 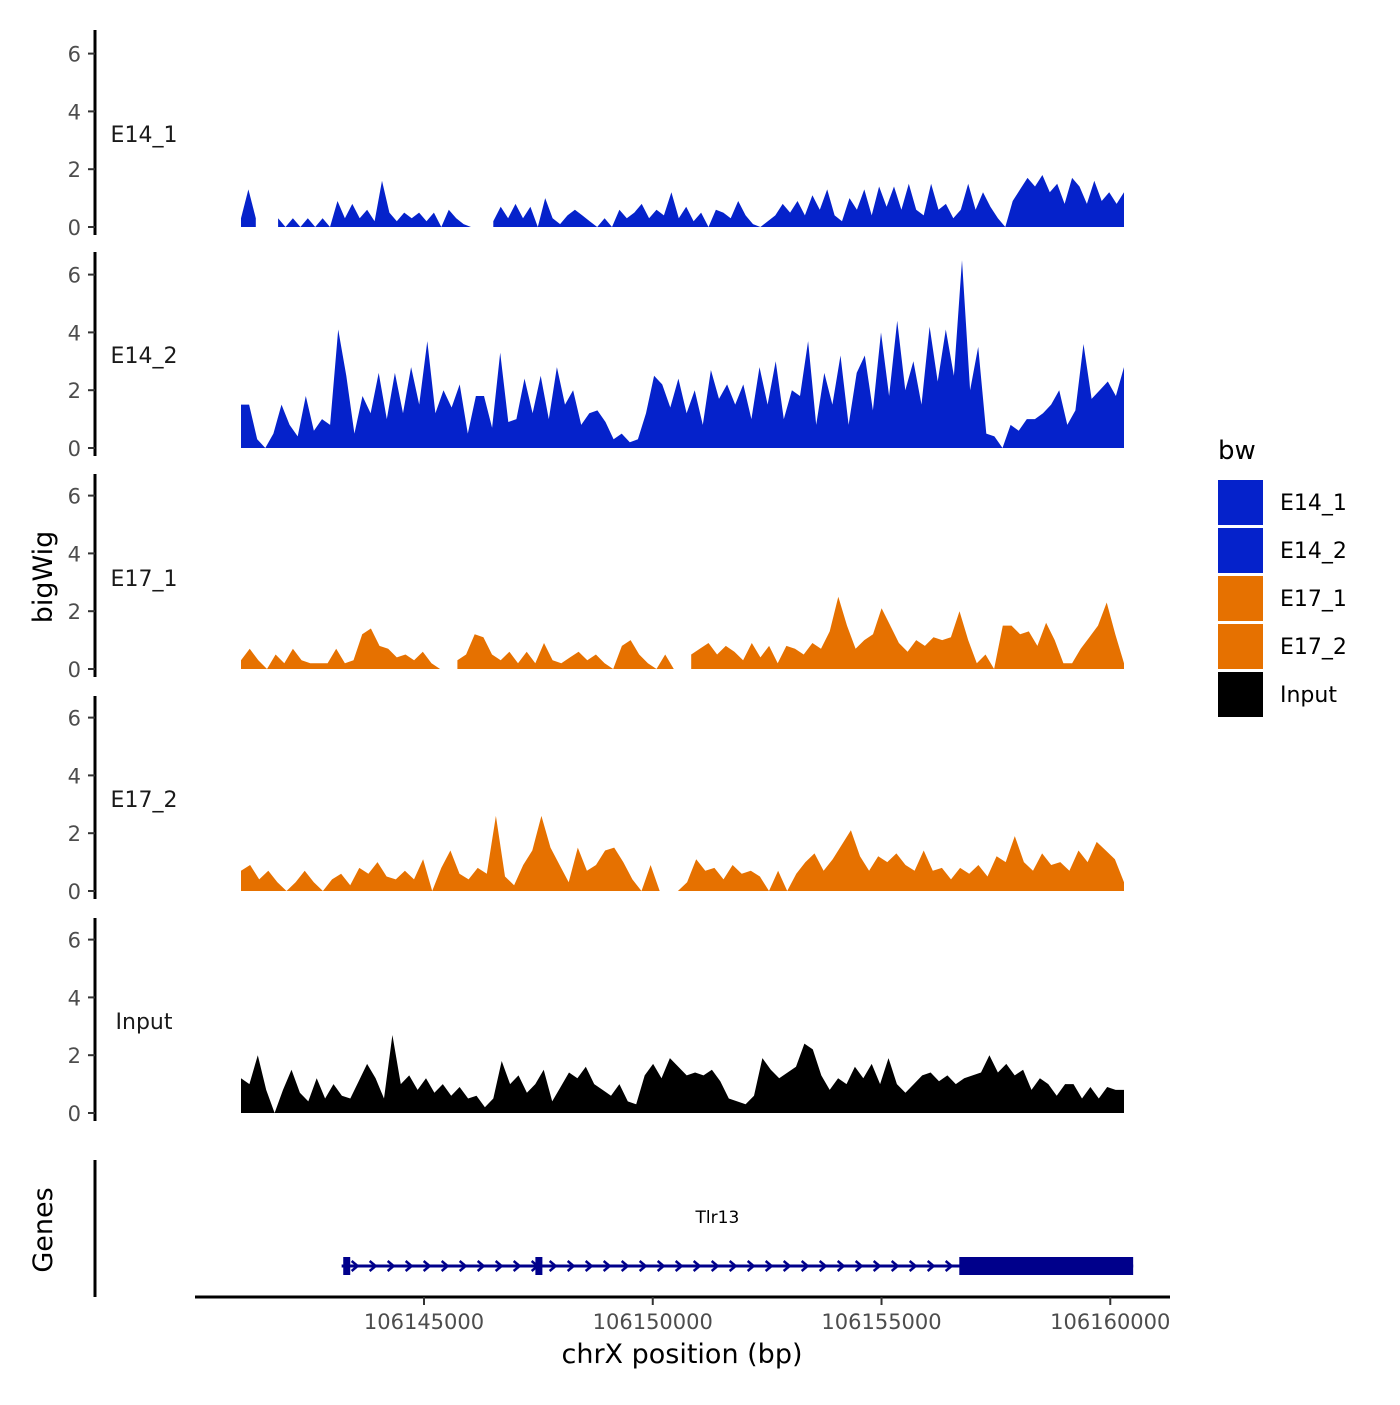 I want to click on track-e17-2: 0 2 4 6 E17_2, so click(x=596, y=800).